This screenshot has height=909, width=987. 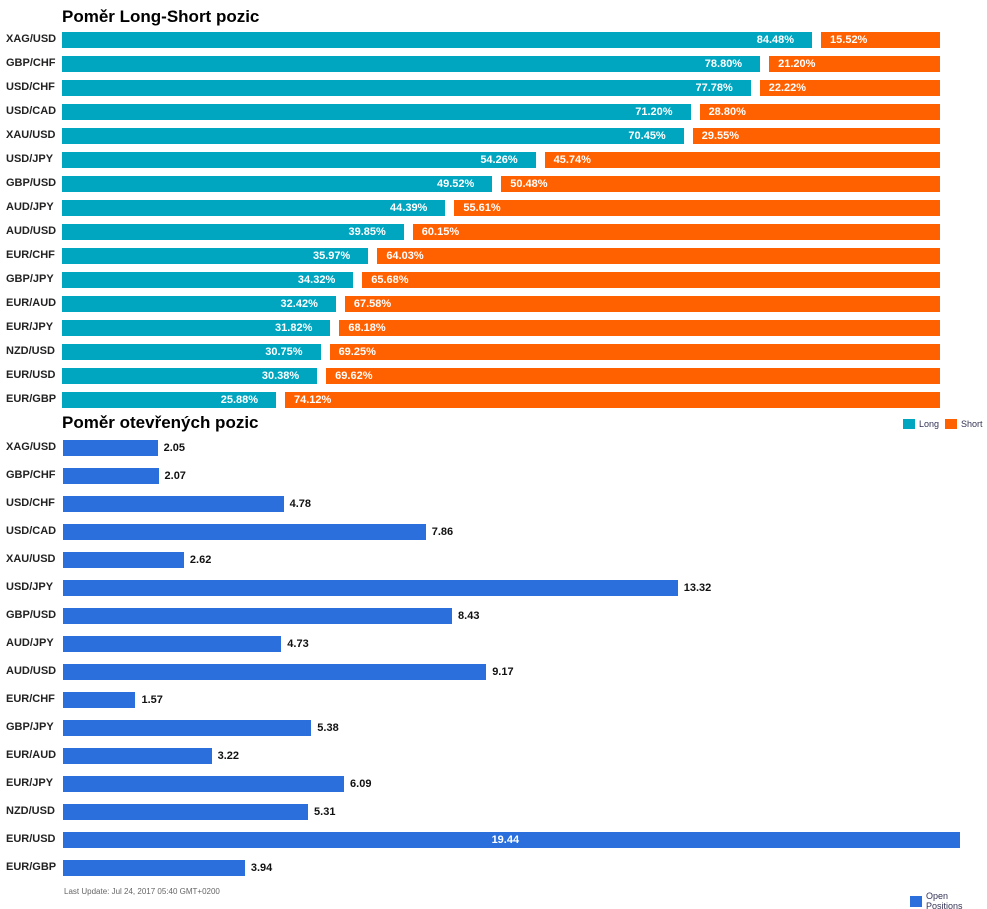 What do you see at coordinates (720, 136) in the screenshot?
I see `data-label-short: 29.55%` at bounding box center [720, 136].